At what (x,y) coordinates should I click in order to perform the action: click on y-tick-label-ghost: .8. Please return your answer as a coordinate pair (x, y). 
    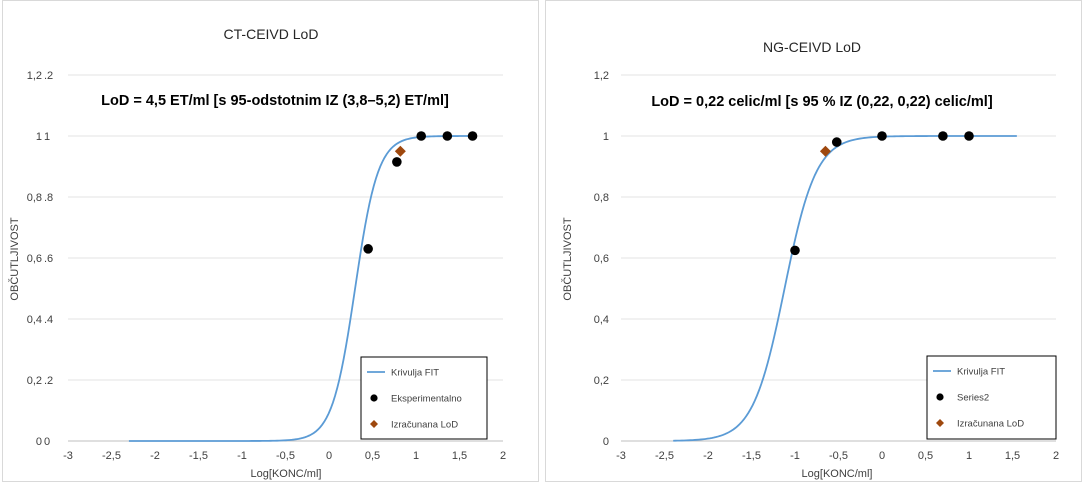
    Looking at the image, I should click on (48, 198).